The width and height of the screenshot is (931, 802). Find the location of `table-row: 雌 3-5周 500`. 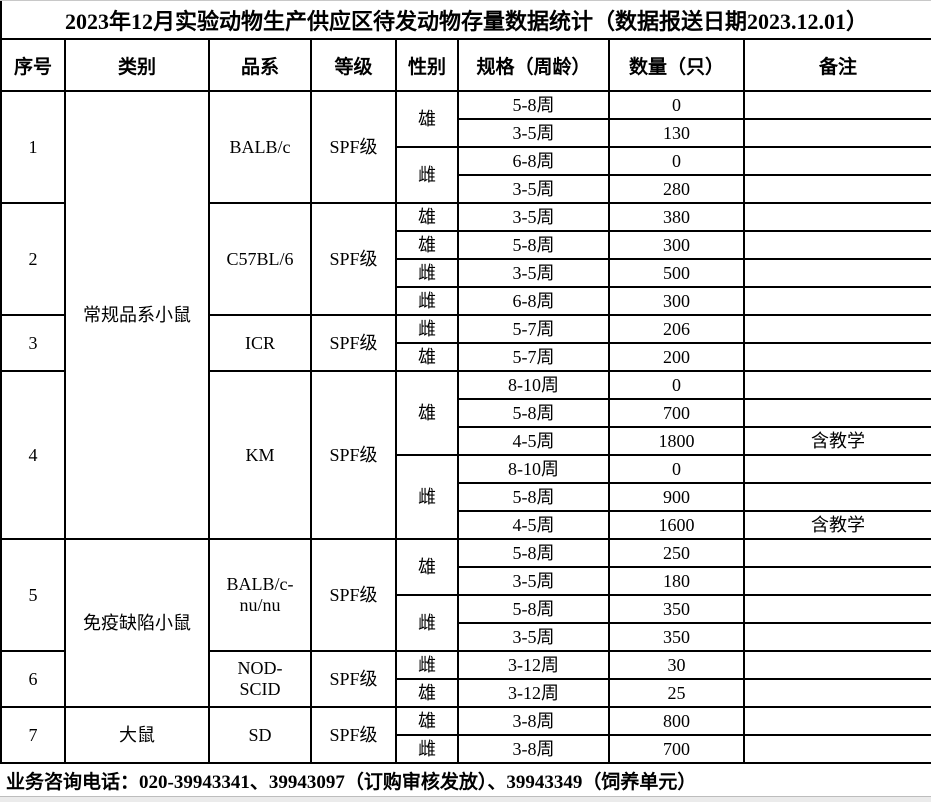

table-row: 雌 3-5周 500 is located at coordinates (466, 273).